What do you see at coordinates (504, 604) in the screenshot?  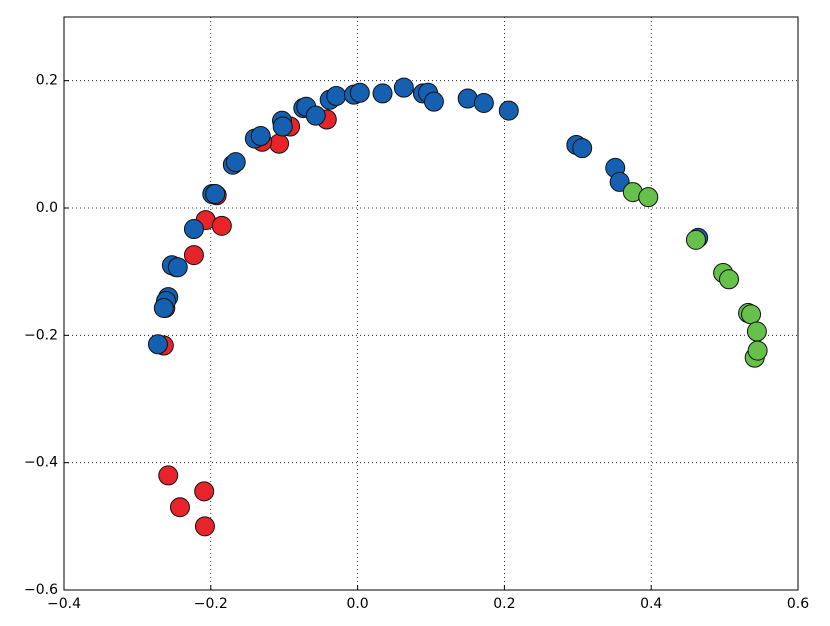 I see `x-tick-label: 0.2` at bounding box center [504, 604].